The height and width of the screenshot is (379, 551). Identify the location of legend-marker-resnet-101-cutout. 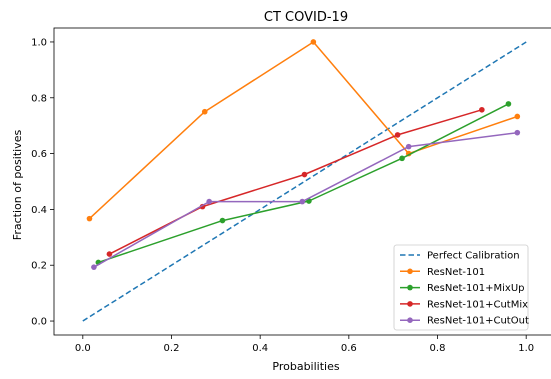
(410, 320).